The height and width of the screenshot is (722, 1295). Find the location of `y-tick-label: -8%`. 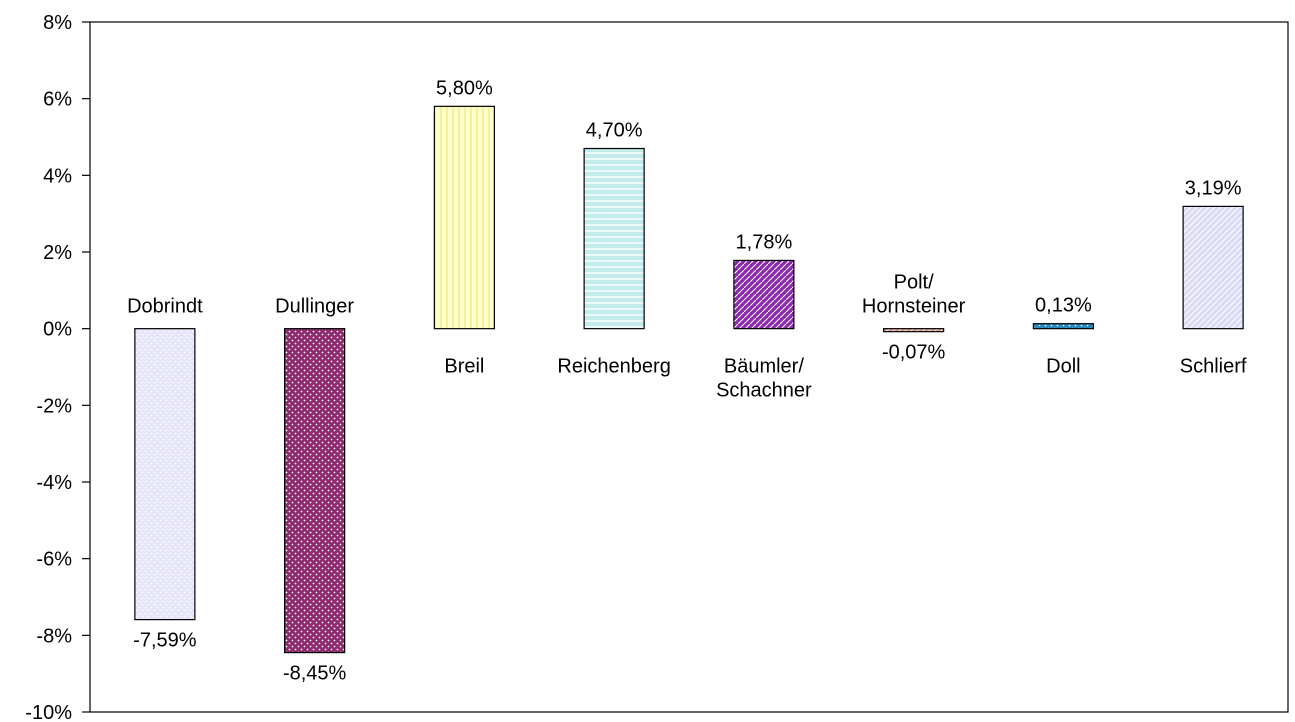

y-tick-label: -8% is located at coordinates (54, 636).